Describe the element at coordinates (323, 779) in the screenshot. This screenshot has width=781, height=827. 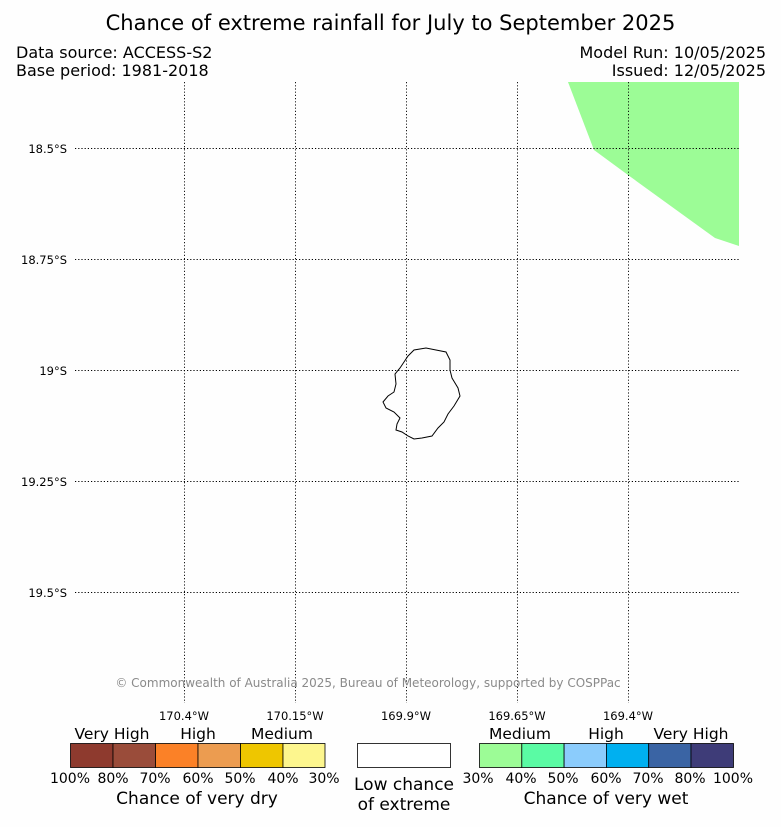
I see `legend-dry-tick: 30%` at that location.